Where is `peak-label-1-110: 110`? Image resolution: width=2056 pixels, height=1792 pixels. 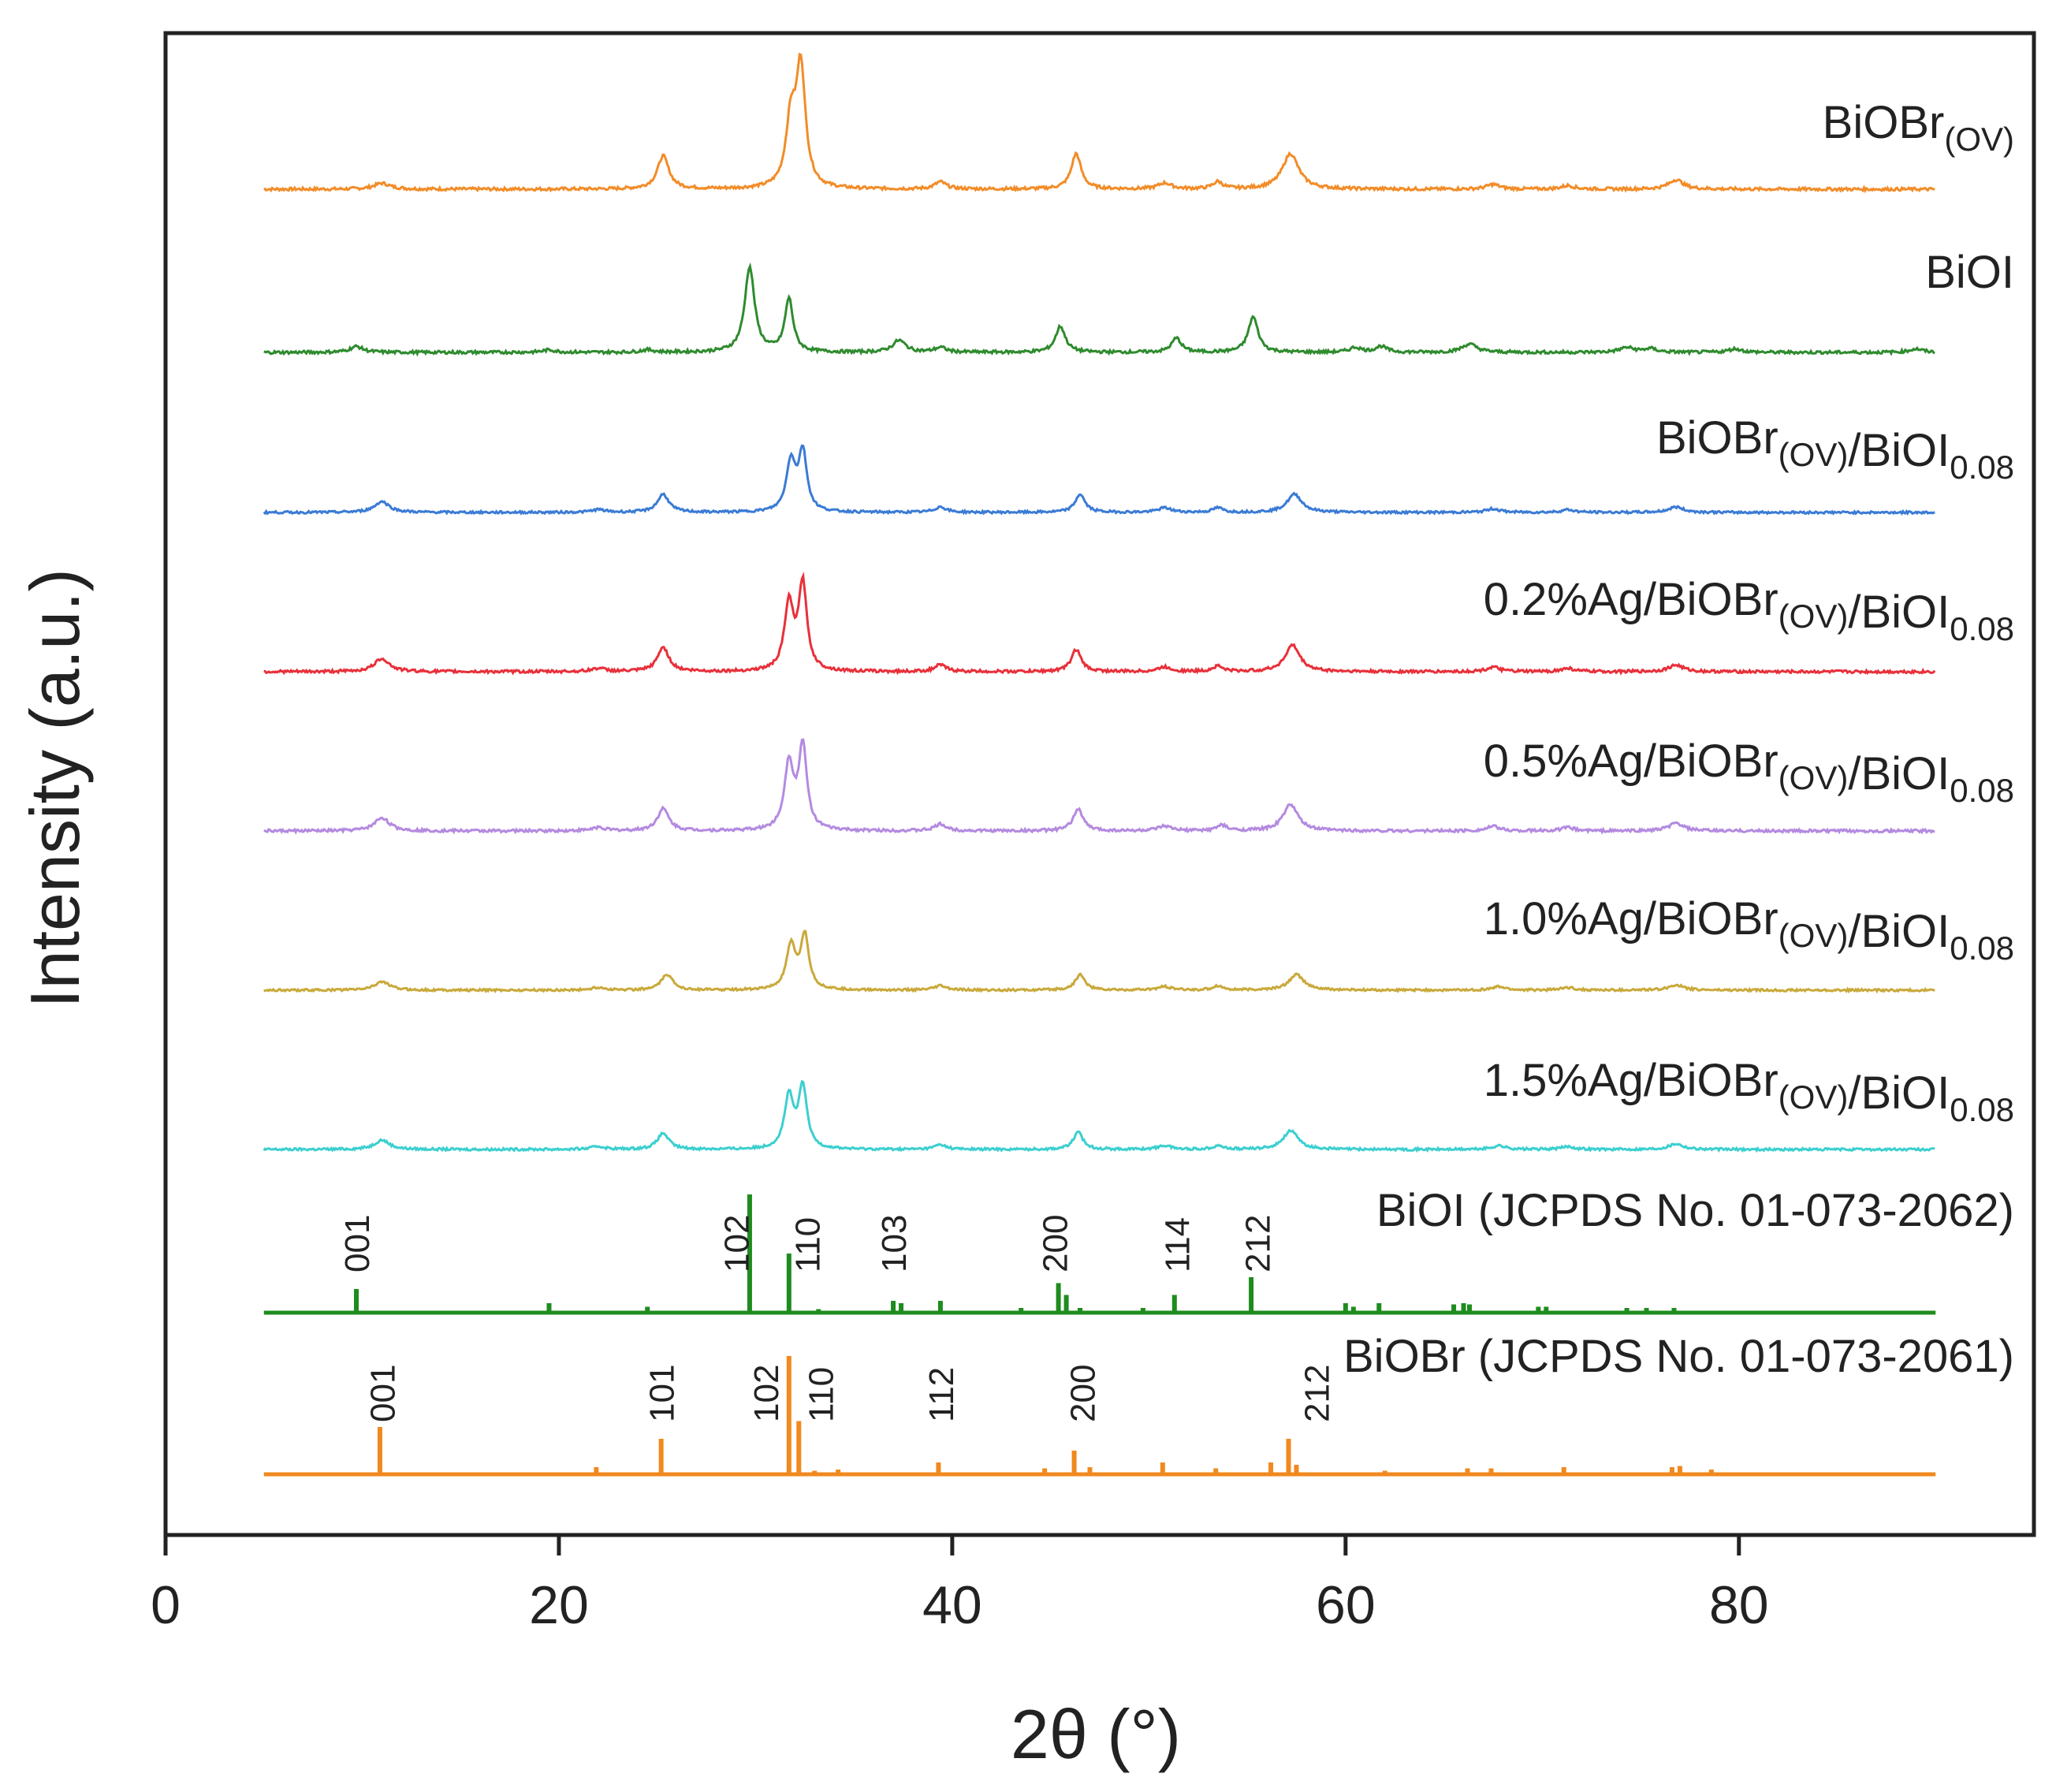 peak-label-1-110: 110 is located at coordinates (807, 1244).